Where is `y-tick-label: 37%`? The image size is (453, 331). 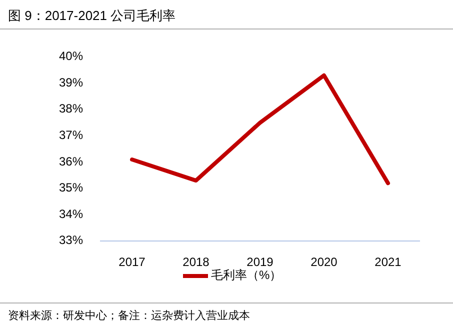
y-tick-label: 37% is located at coordinates (71, 135).